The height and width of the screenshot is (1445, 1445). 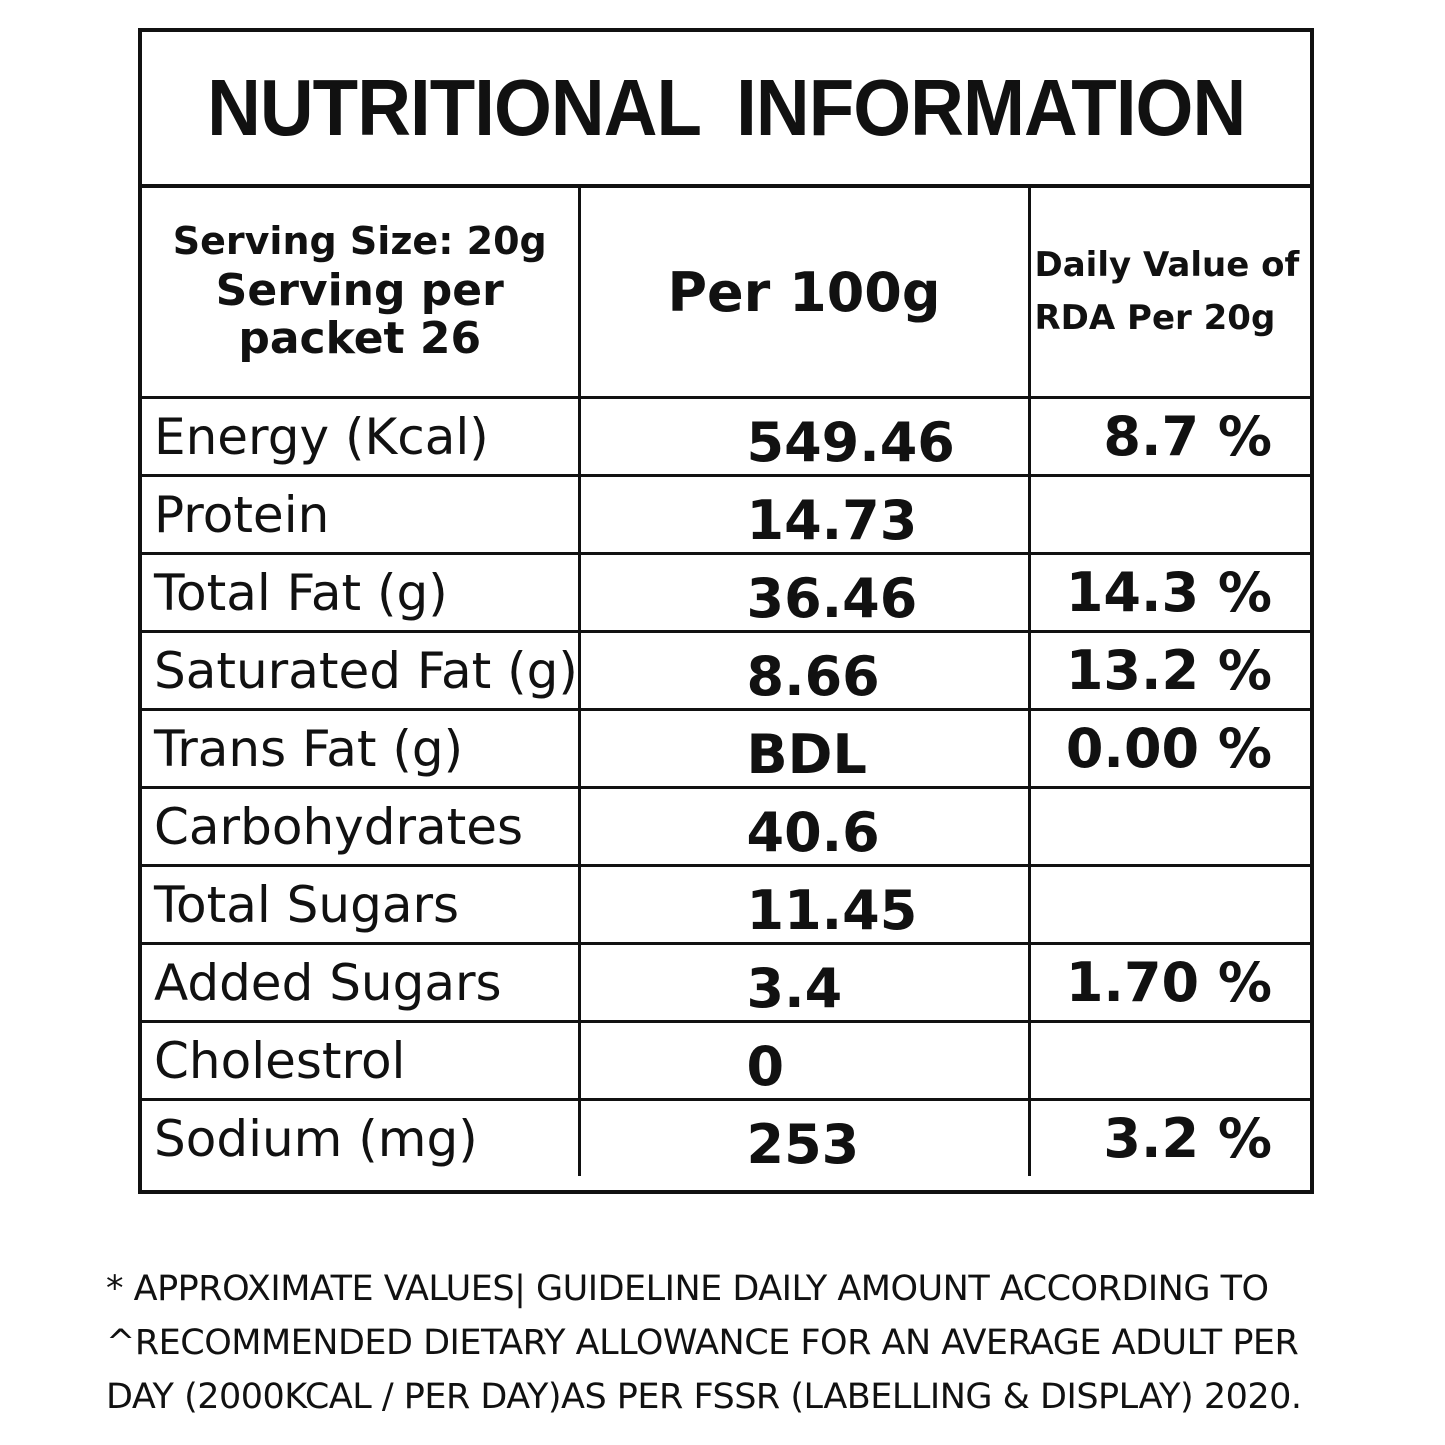 I want to click on per-100g-value: 40.6, so click(x=804, y=826).